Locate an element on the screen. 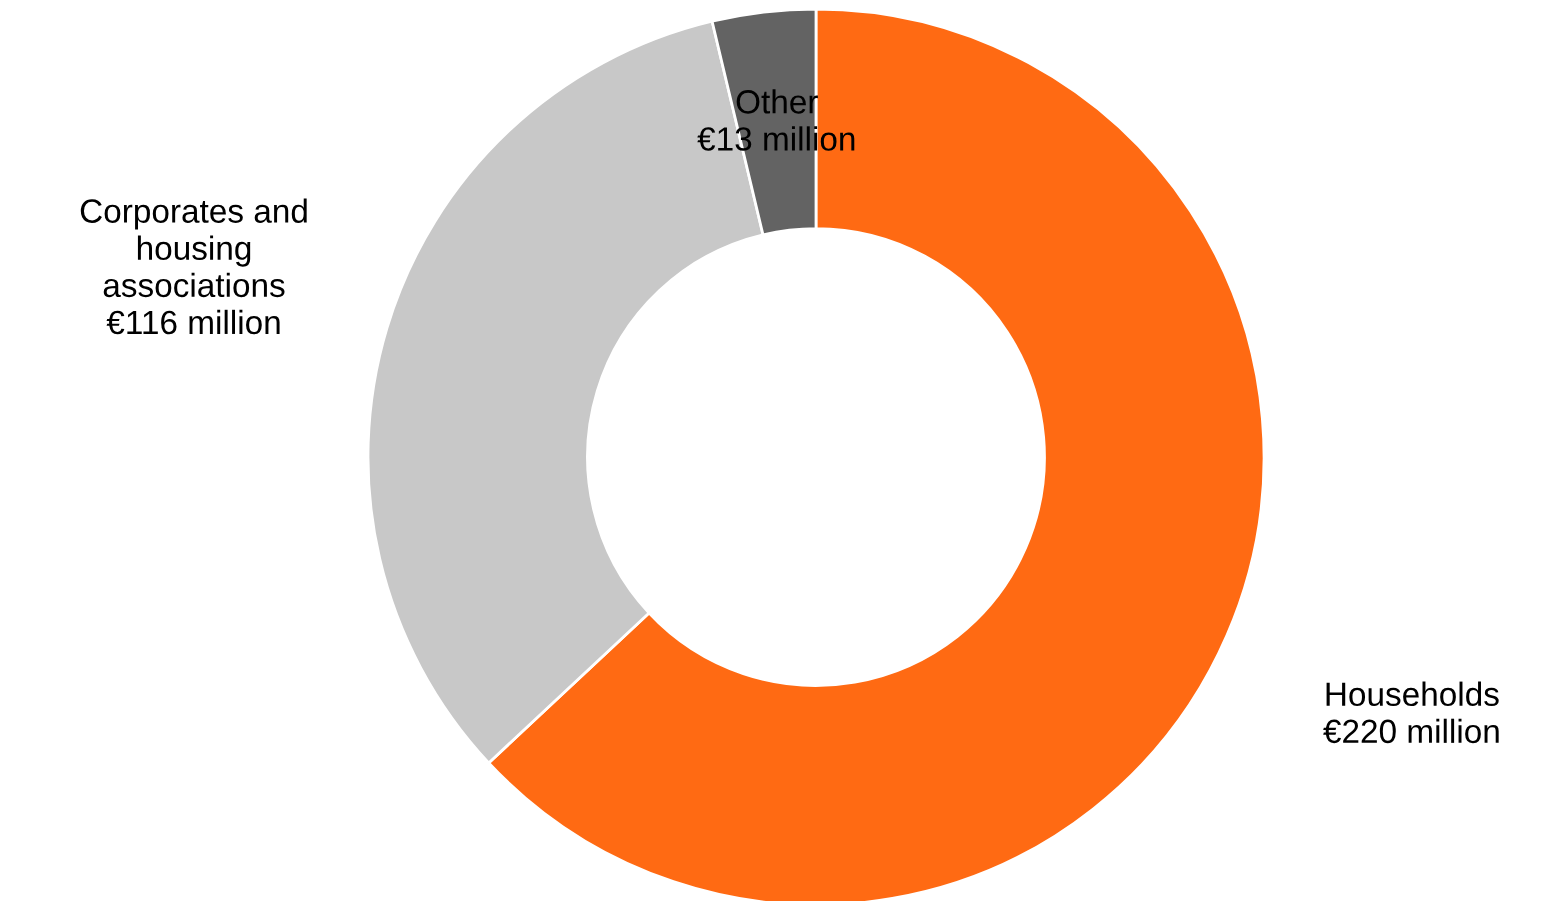  slice-label: Households is located at coordinates (1412, 694).